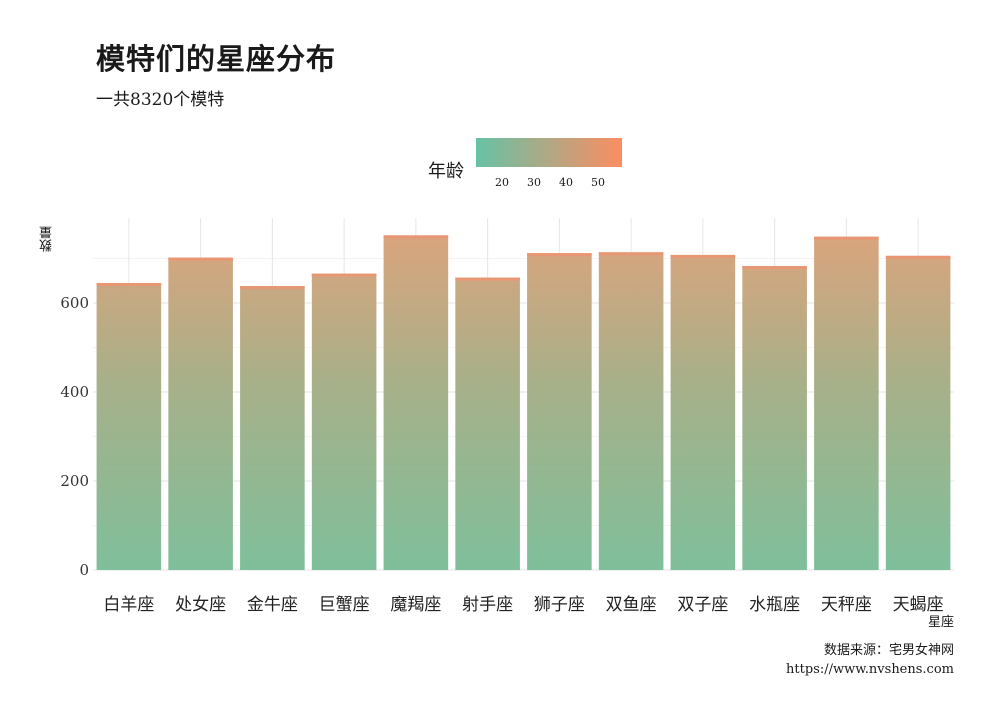 The width and height of the screenshot is (1000, 713). What do you see at coordinates (200, 605) in the screenshot?
I see `x-tick-label: 处女座` at bounding box center [200, 605].